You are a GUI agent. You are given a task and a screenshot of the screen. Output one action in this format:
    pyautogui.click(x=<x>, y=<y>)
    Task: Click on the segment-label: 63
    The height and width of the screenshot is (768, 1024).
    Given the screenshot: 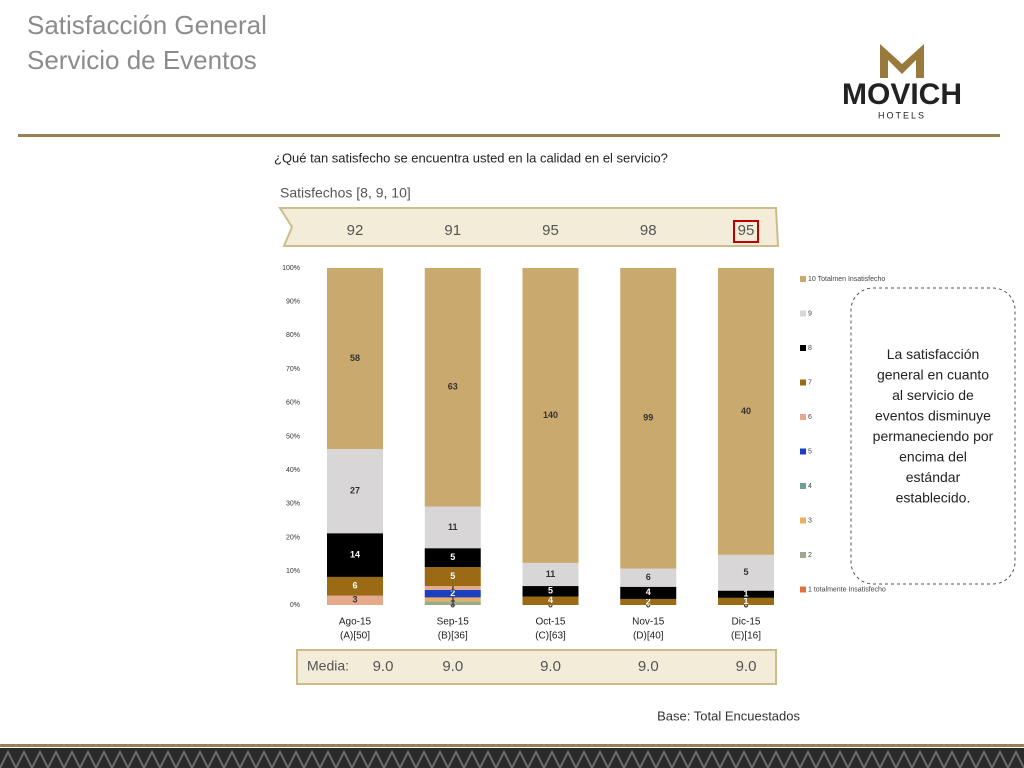 What is the action you would take?
    pyautogui.click(x=453, y=387)
    